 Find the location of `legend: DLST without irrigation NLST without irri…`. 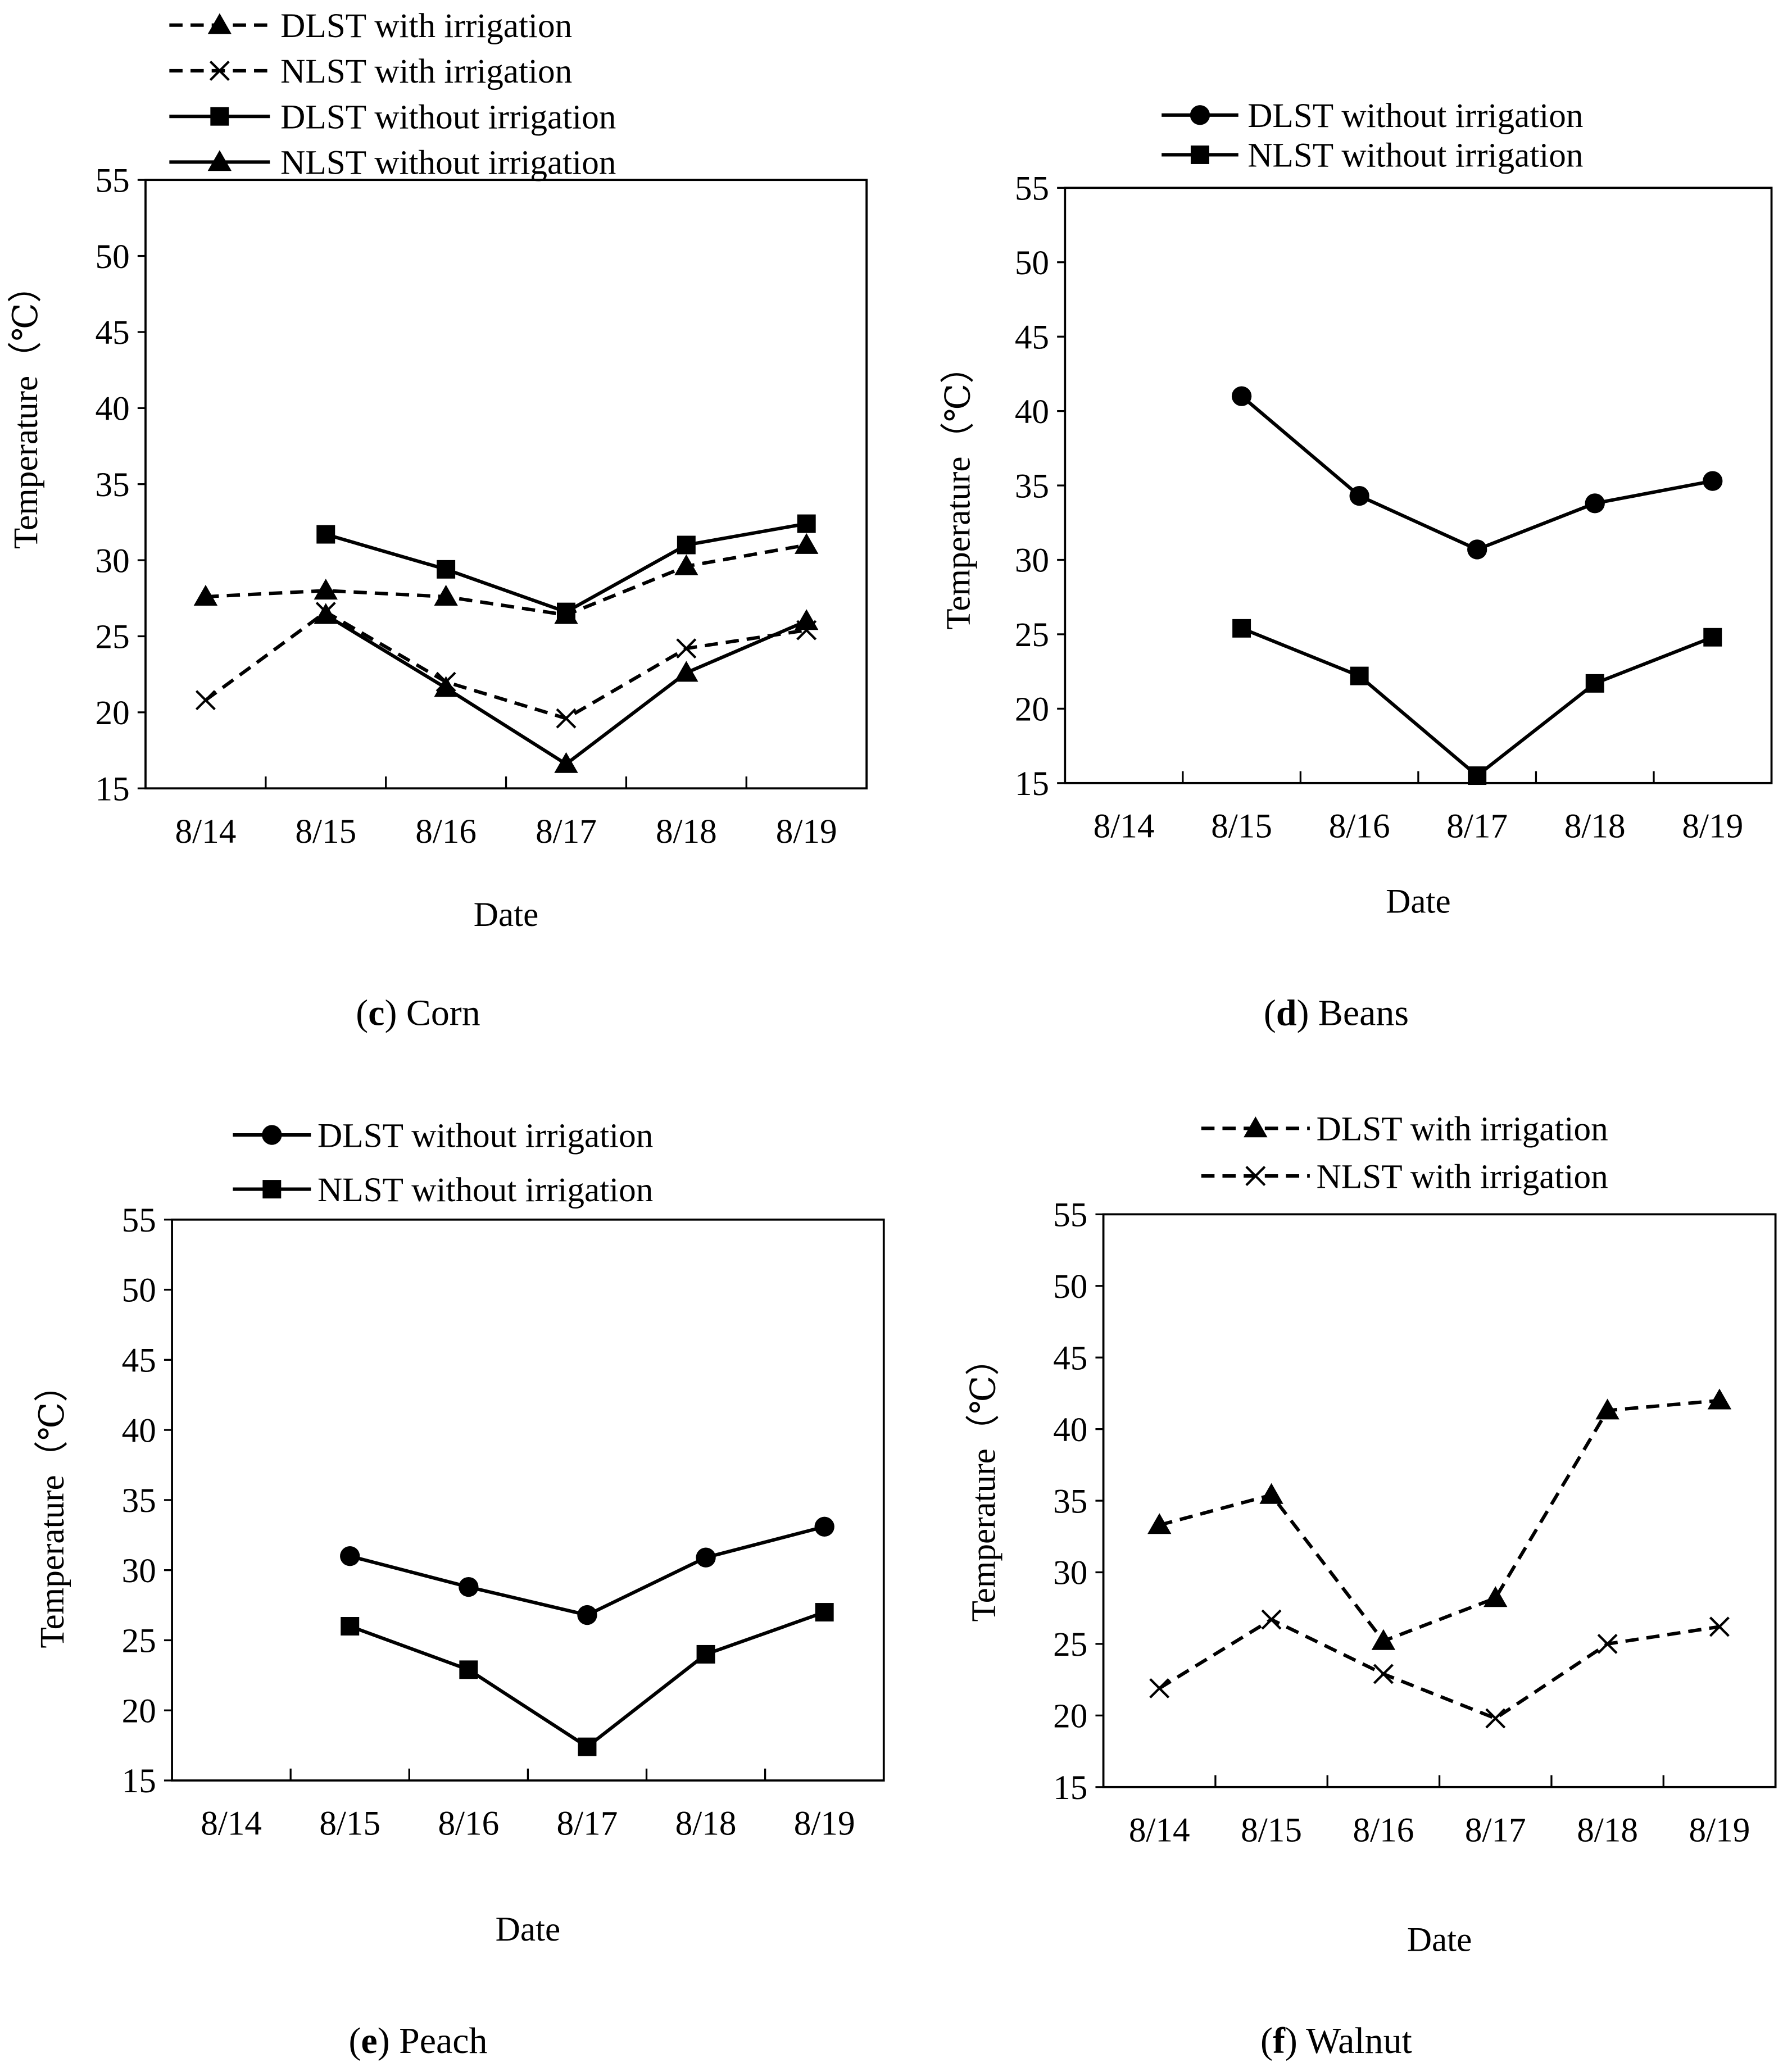

legend: DLST without irrigation NLST without irri… is located at coordinates (443, 1162).